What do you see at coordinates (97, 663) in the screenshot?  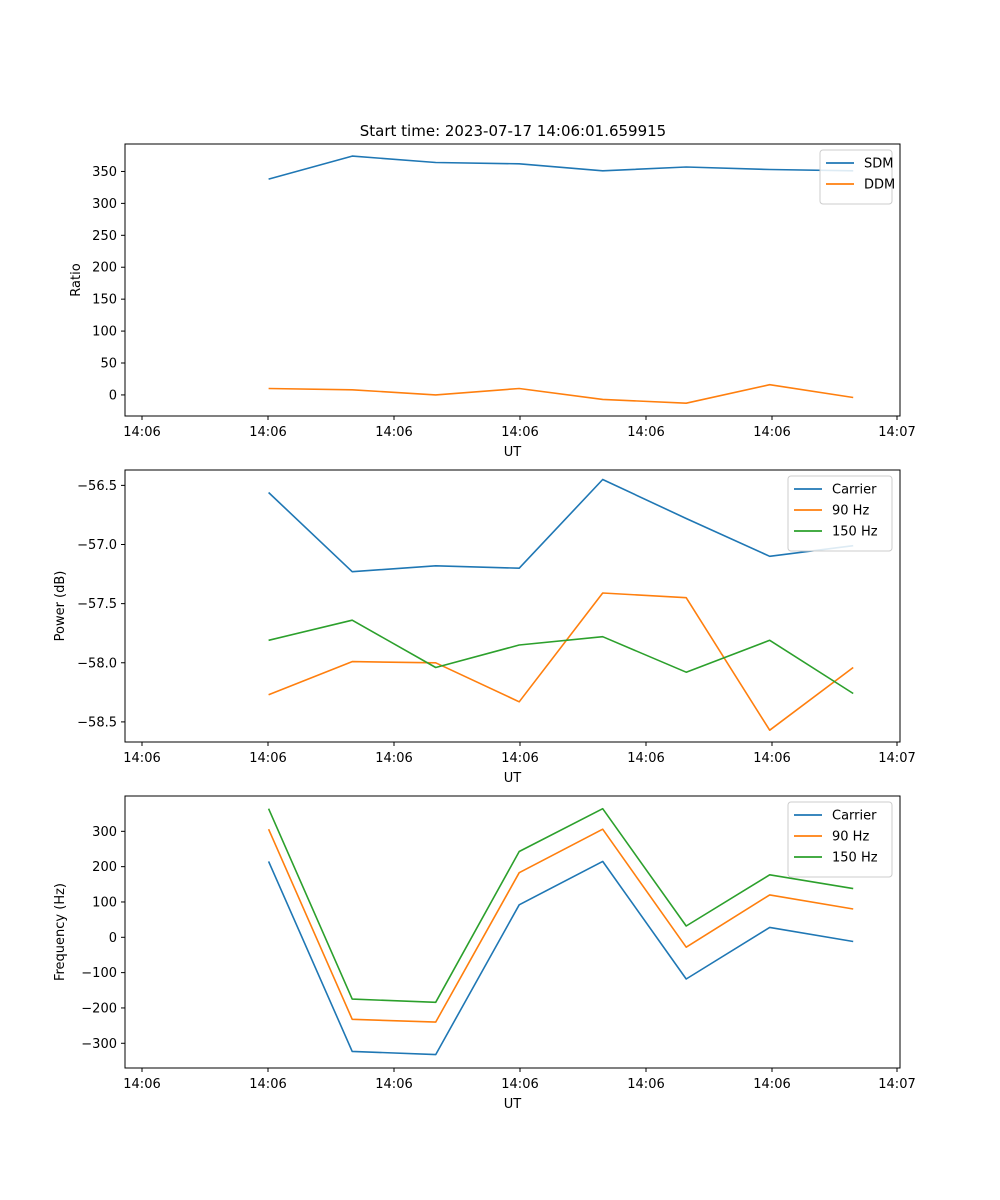 I see `y-tick-label: −58.0` at bounding box center [97, 663].